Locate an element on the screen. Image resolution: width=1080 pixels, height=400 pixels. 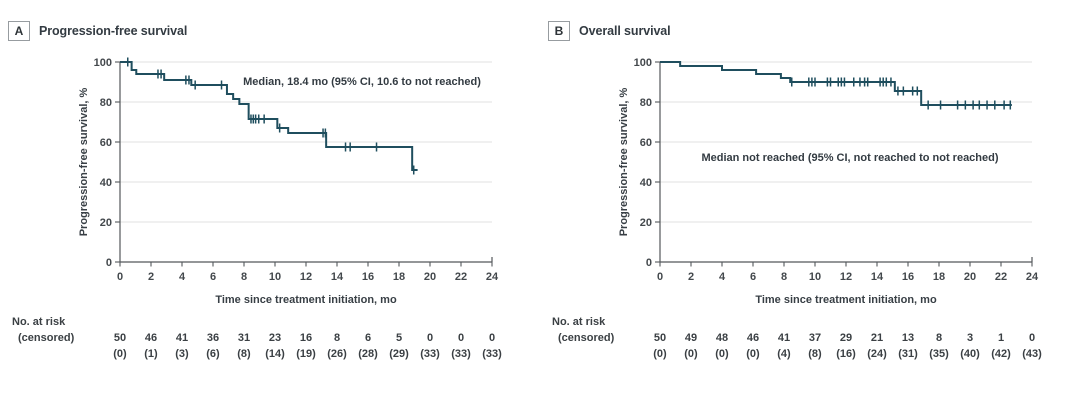
at-risk-count: 48 is located at coordinates (722, 338).